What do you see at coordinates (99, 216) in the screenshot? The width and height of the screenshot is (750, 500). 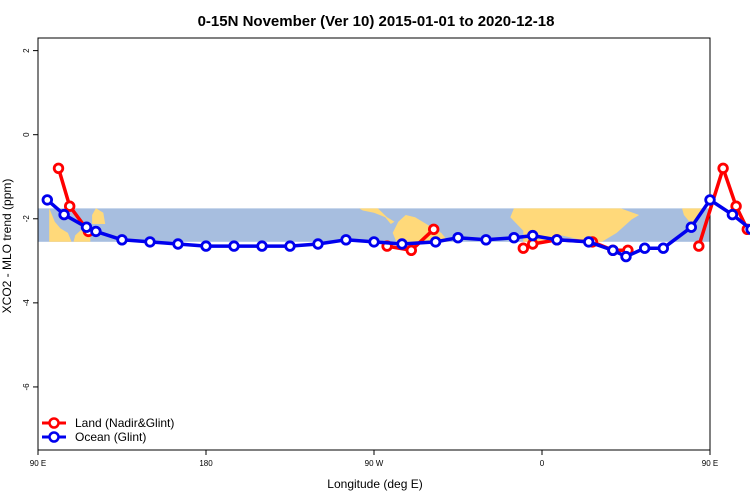 I see `land-philippines` at bounding box center [99, 216].